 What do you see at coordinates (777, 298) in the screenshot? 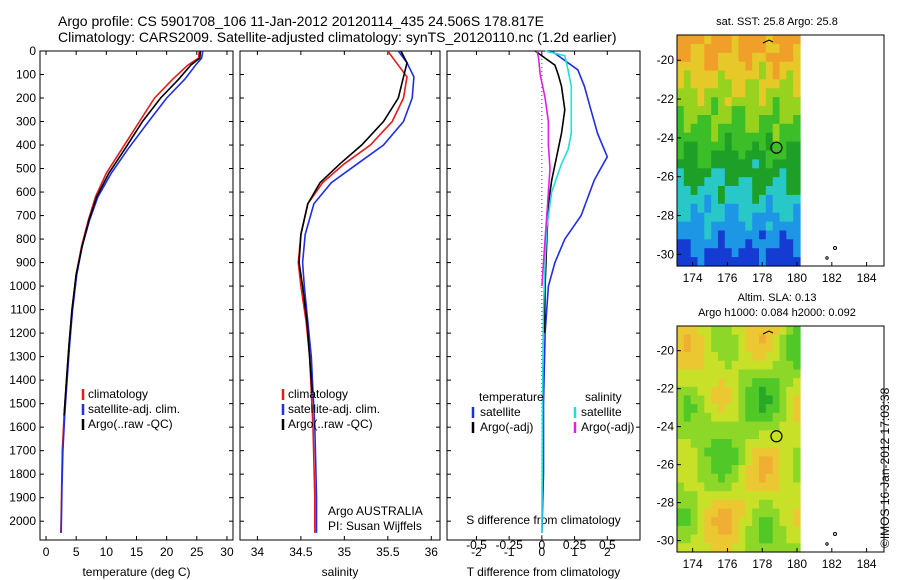
I see `sla-map-title-line1: Altim. SLA: 0.13` at bounding box center [777, 298].